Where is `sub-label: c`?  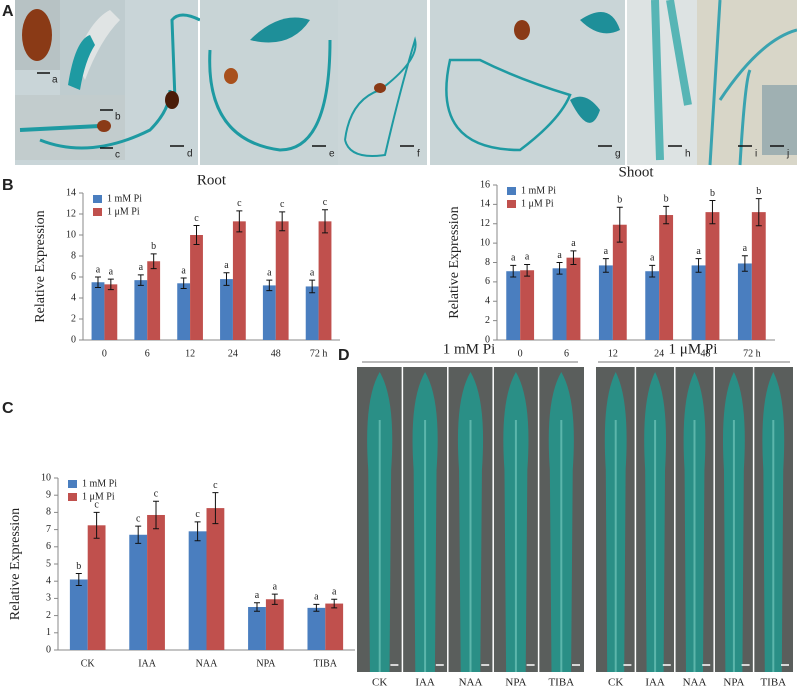 sub-label: c is located at coordinates (117, 155).